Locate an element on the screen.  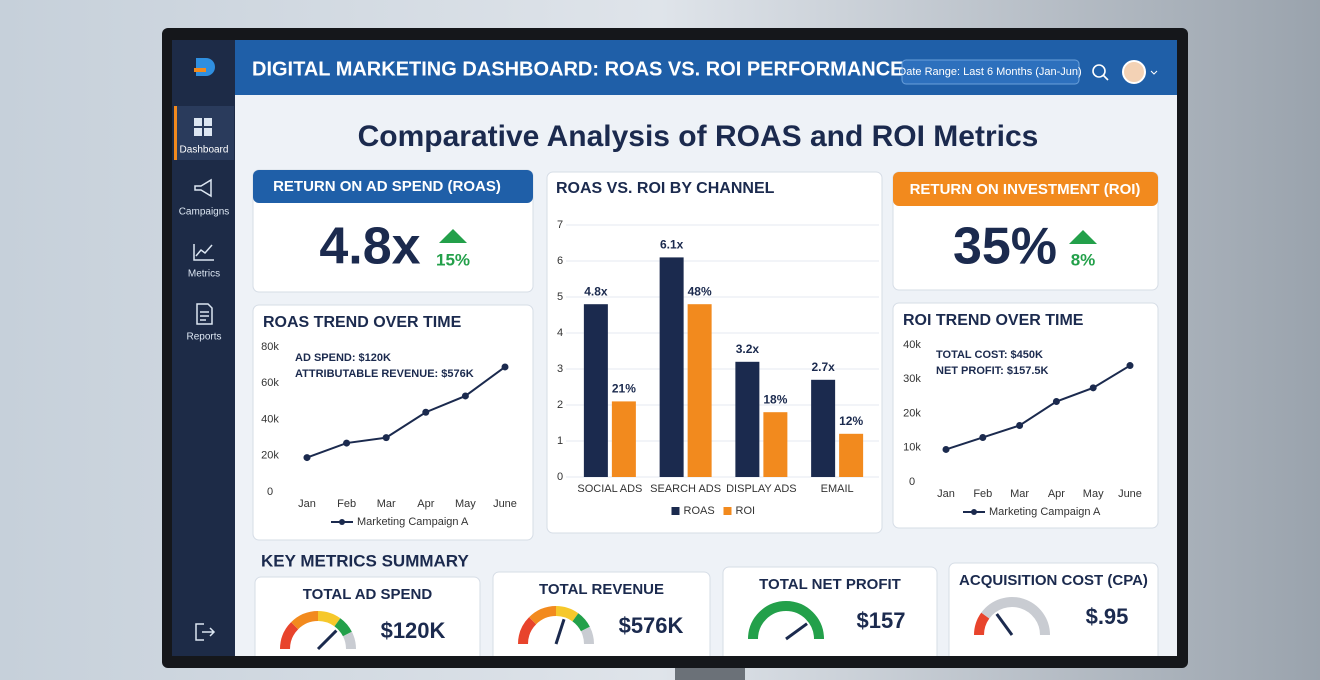
y-tick-label: 1 is located at coordinates (560, 441).